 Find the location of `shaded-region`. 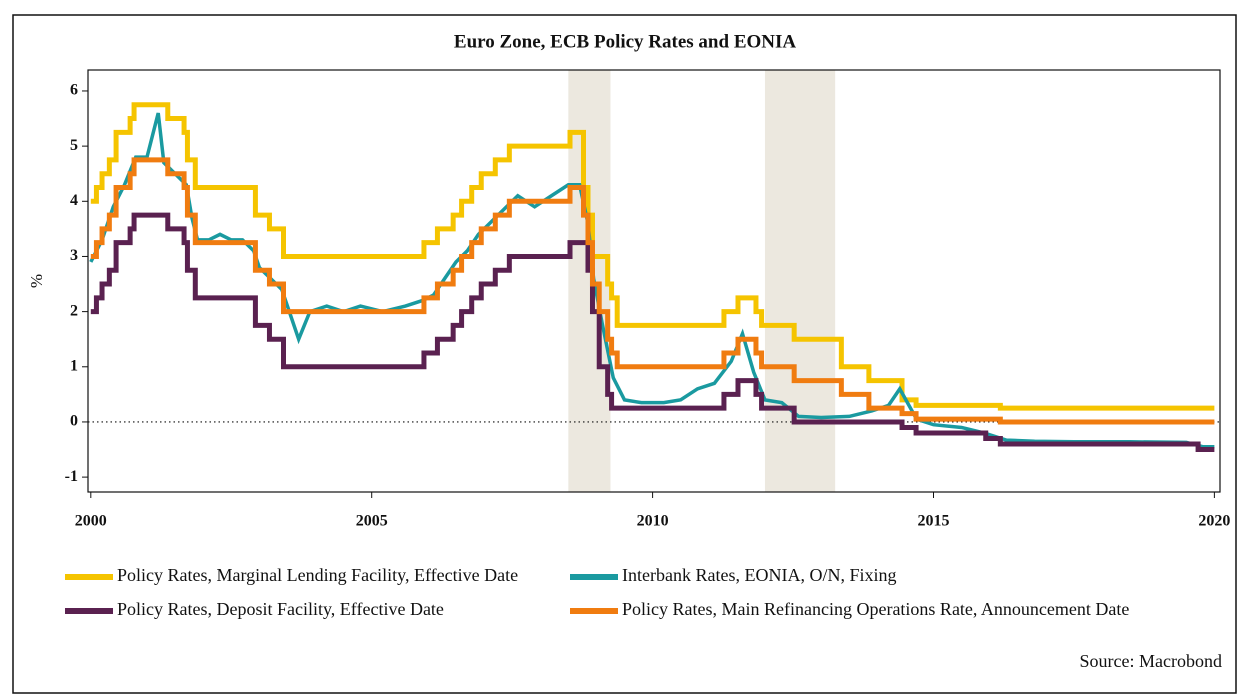

shaded-region is located at coordinates (800, 281).